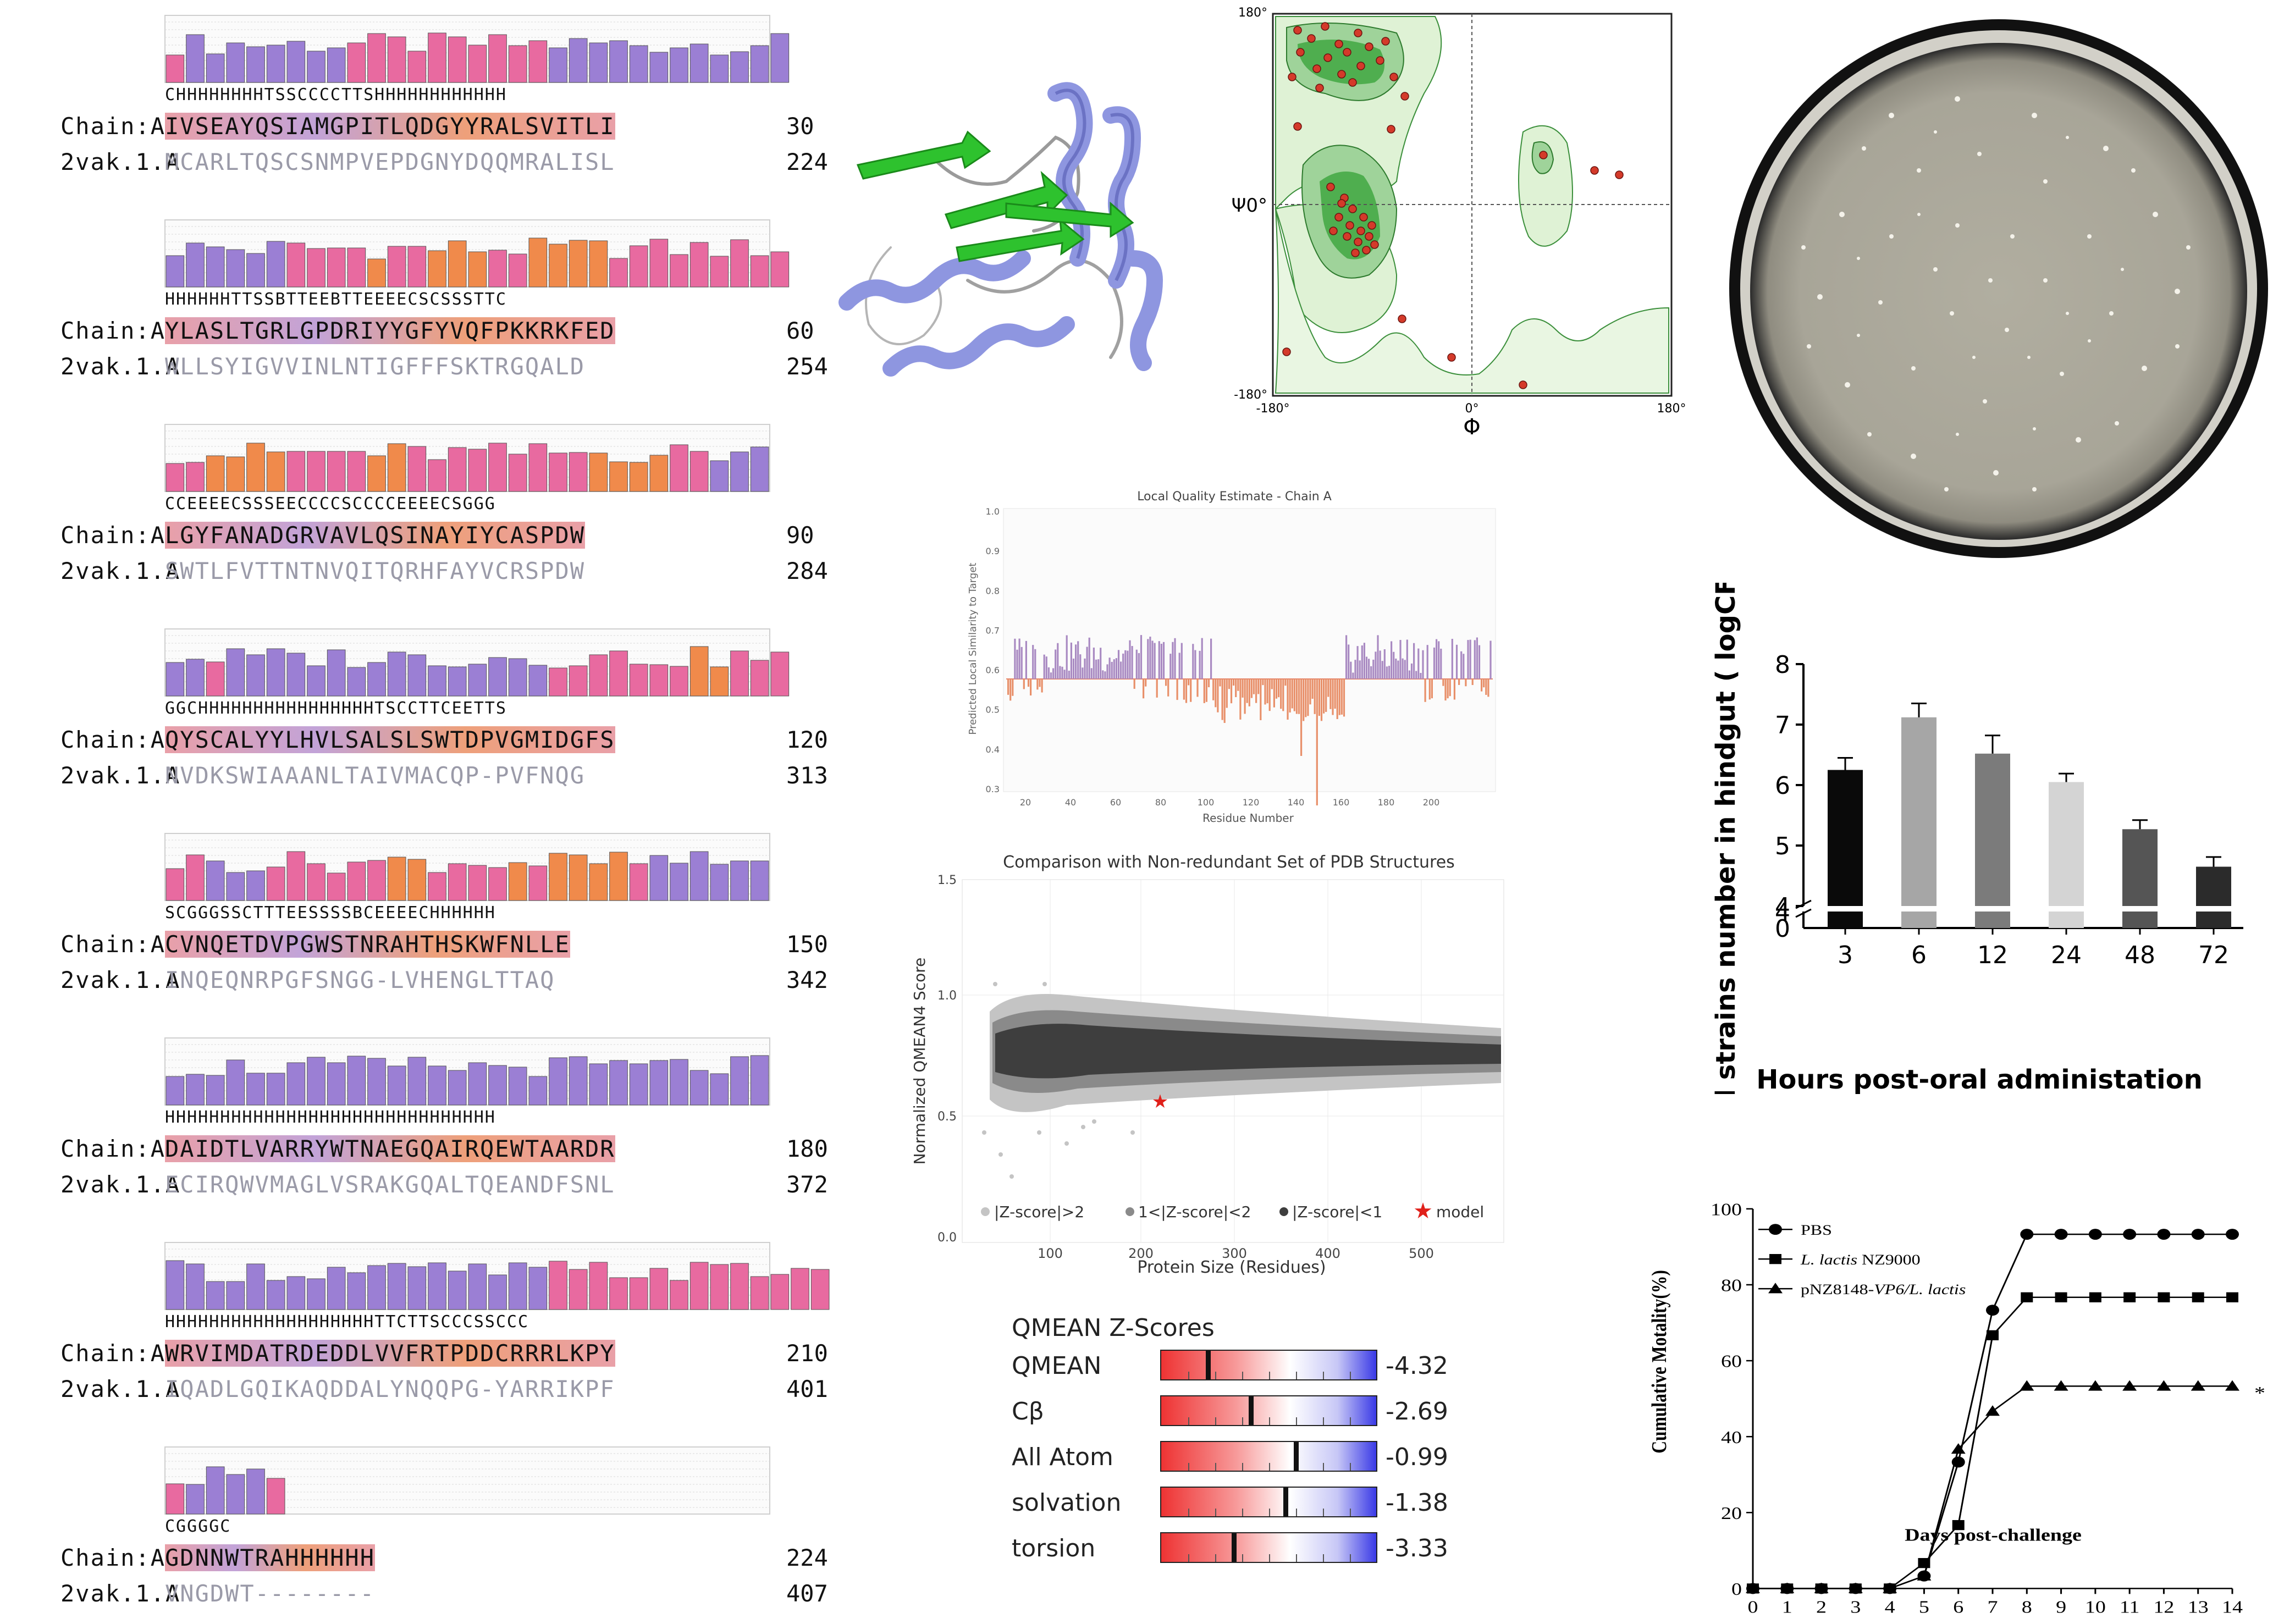 This screenshot has height=1624, width=2273. I want to click on comparison-xtick: 100, so click(1050, 1253).